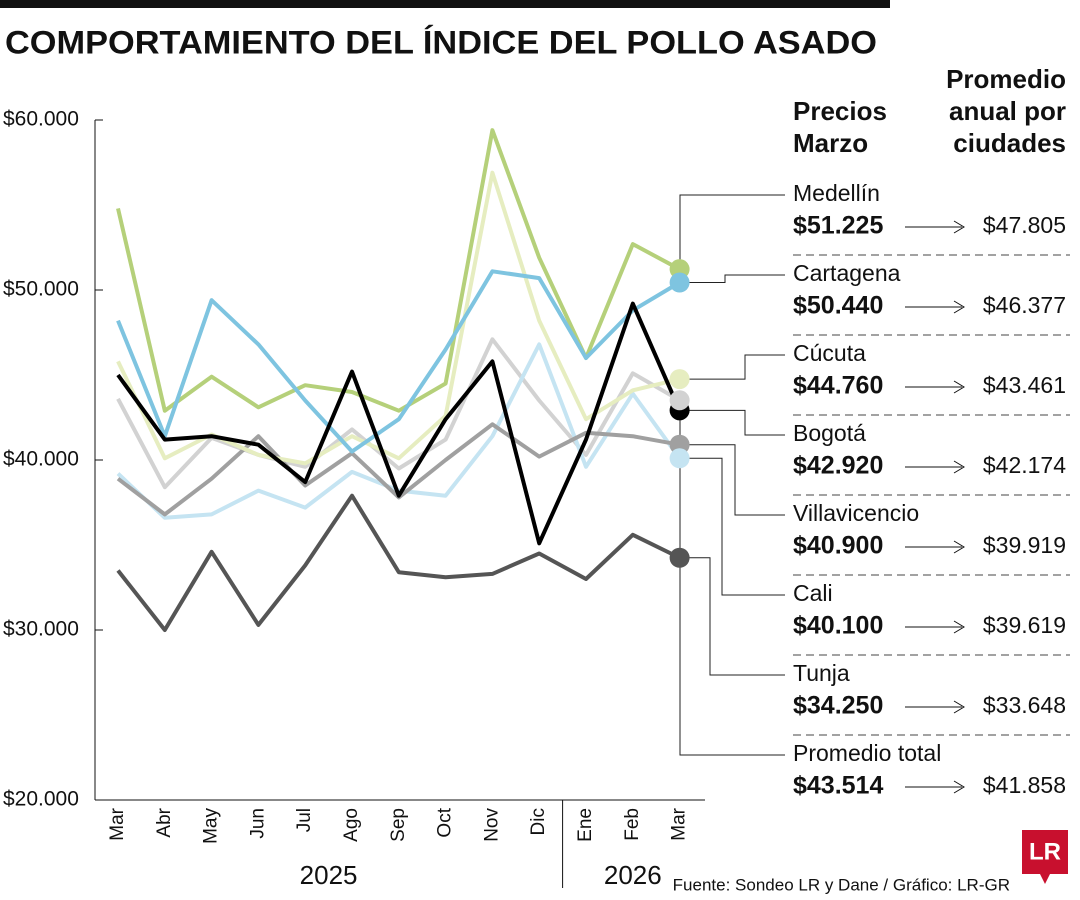  Describe the element at coordinates (211, 826) in the screenshot. I see `x-tick-label: May` at that location.